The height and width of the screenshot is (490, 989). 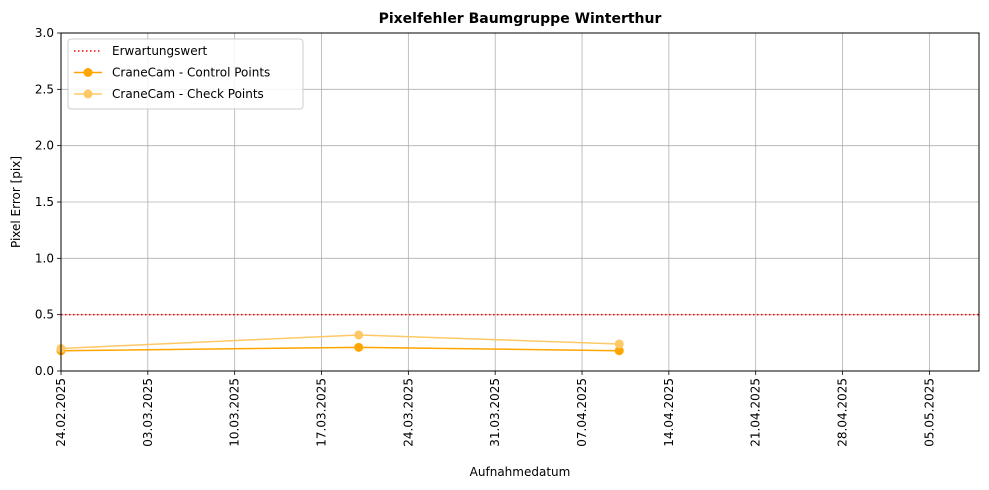 What do you see at coordinates (756, 412) in the screenshot?
I see `x-tick-label: 21.04.2025` at bounding box center [756, 412].